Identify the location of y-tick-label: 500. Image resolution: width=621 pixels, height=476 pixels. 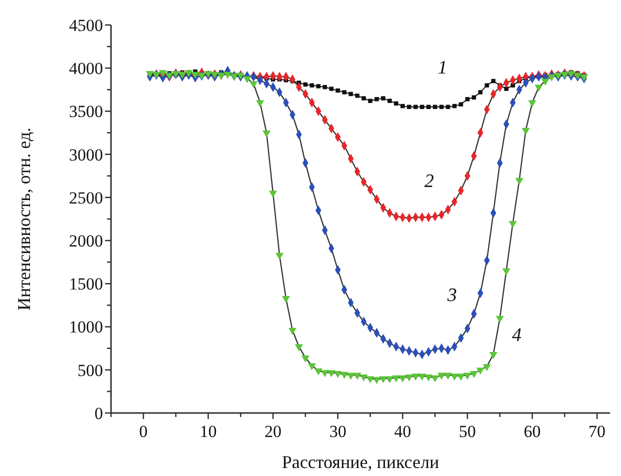
(90, 370).